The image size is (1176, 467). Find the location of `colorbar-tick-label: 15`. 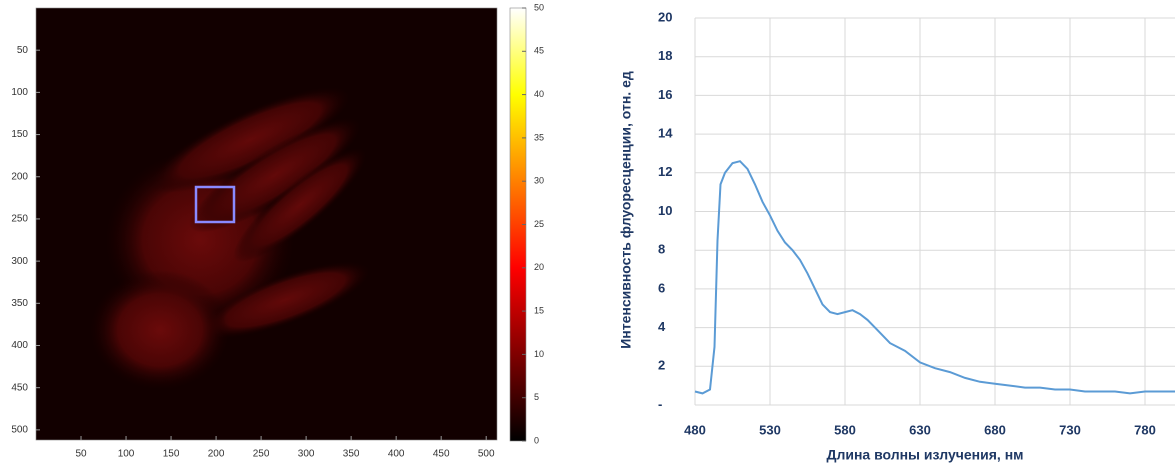

colorbar-tick-label: 15 is located at coordinates (539, 310).